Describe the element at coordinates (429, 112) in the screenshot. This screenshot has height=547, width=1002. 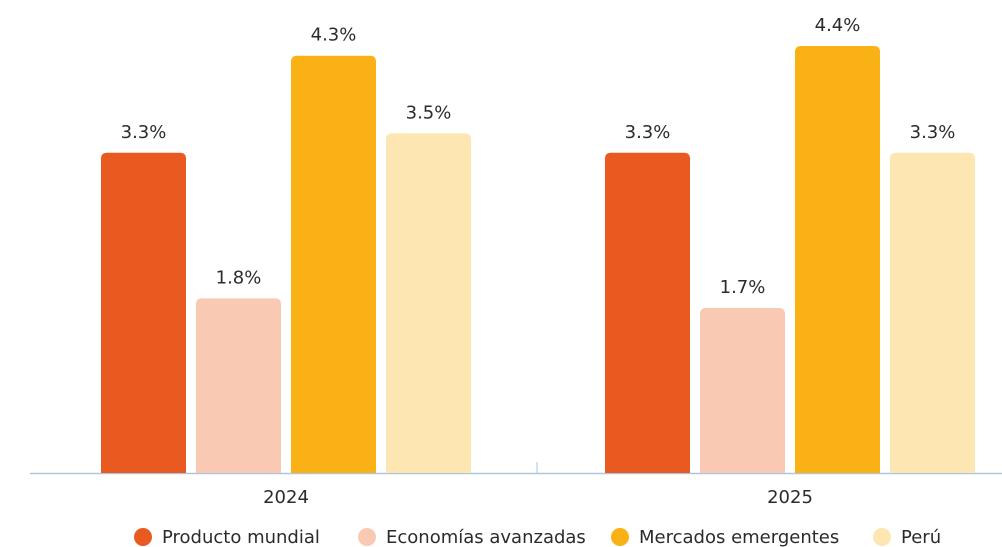
I see `value-label: 3.5%` at that location.